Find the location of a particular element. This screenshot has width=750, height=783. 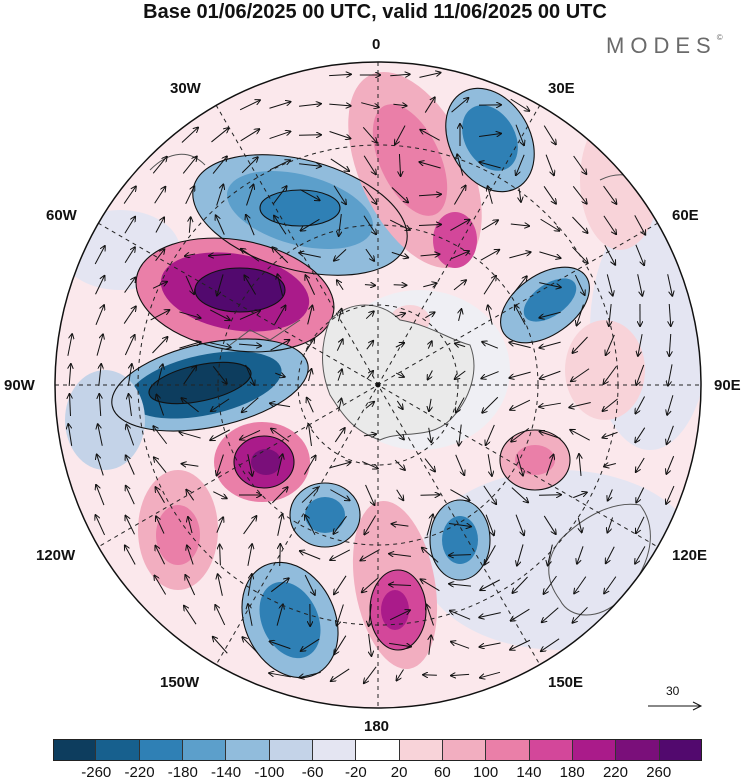

legend-tick-label: -220 is located at coordinates (139, 772).